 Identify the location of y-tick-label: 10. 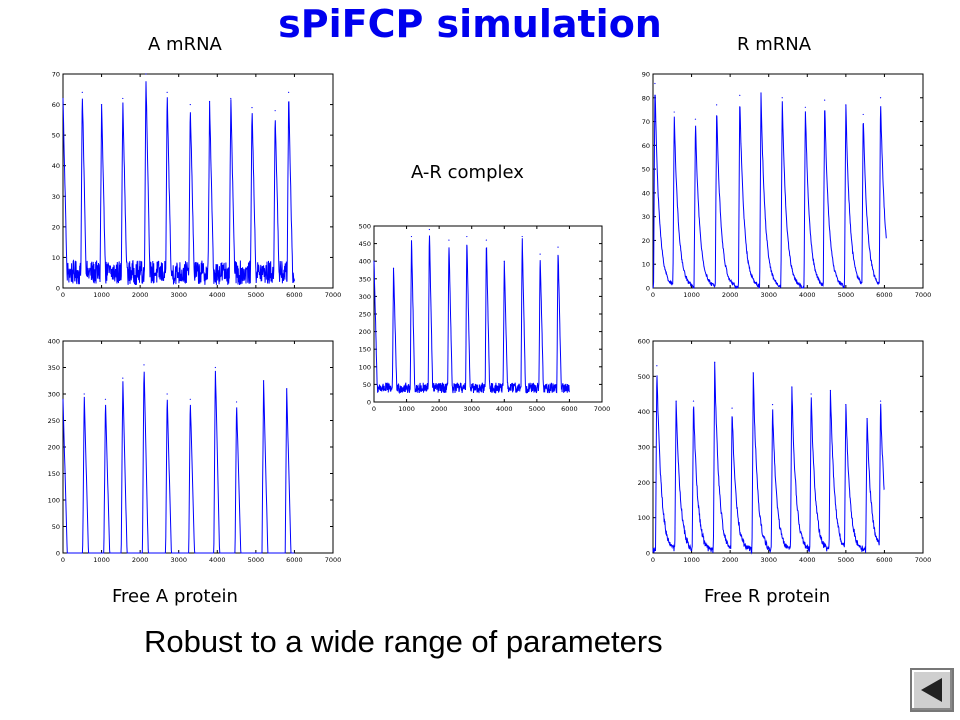
(56, 258).